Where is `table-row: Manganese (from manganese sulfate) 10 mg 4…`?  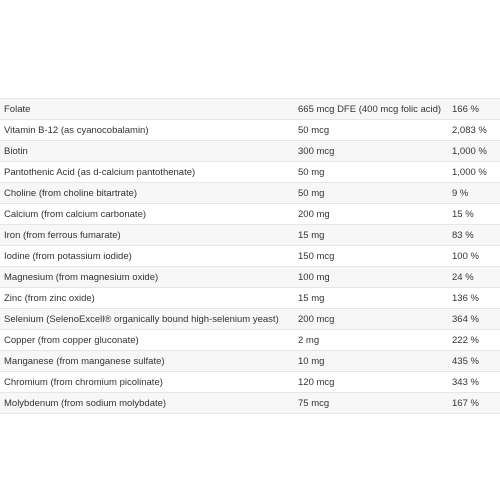
table-row: Manganese (from manganese sulfate) 10 mg 4… is located at coordinates (250, 361).